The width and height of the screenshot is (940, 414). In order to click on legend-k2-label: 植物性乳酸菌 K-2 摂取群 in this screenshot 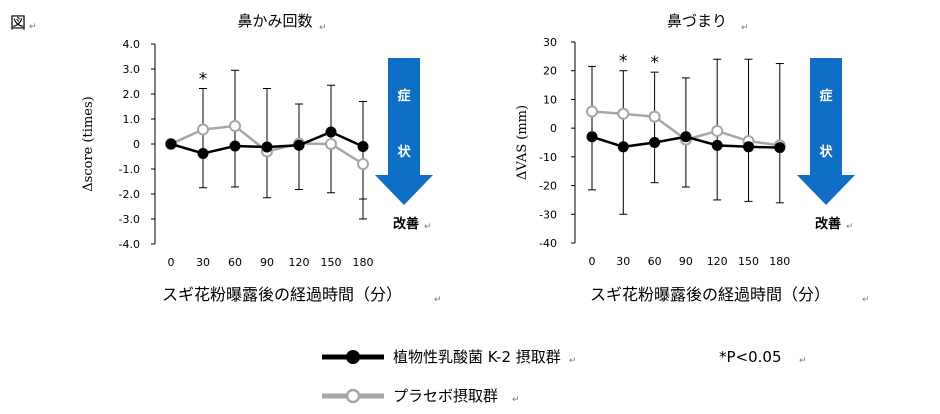, I will do `click(477, 357)`.